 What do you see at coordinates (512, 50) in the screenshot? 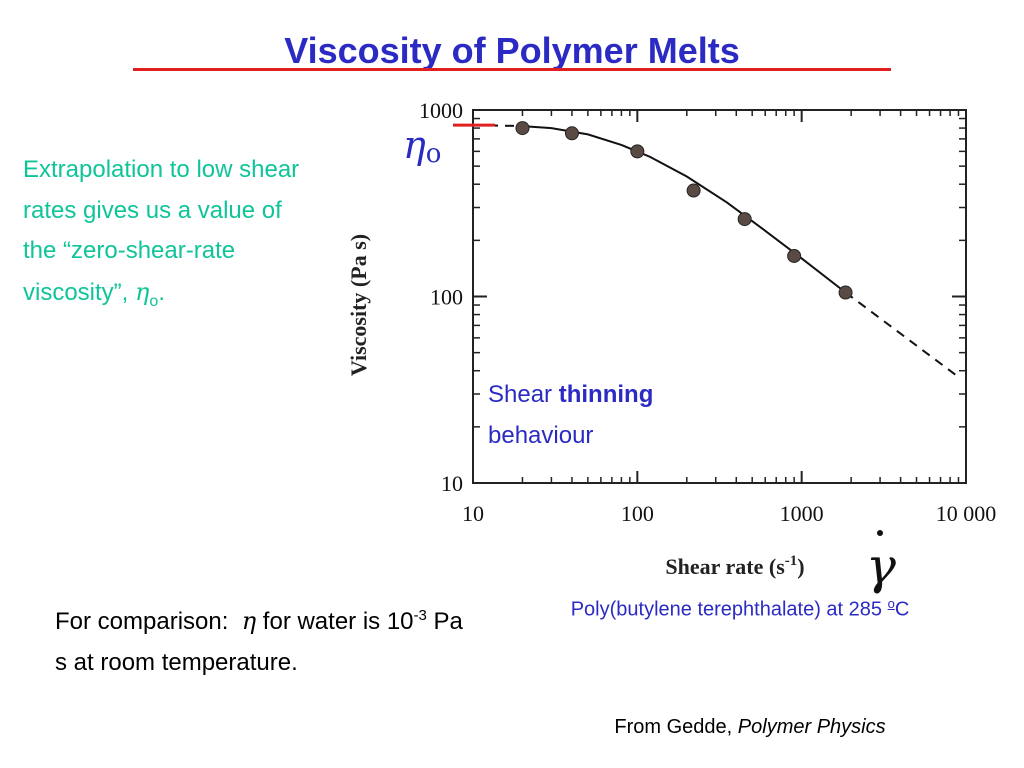
I see `page-title: Viscosity of Polymer Melts` at bounding box center [512, 50].